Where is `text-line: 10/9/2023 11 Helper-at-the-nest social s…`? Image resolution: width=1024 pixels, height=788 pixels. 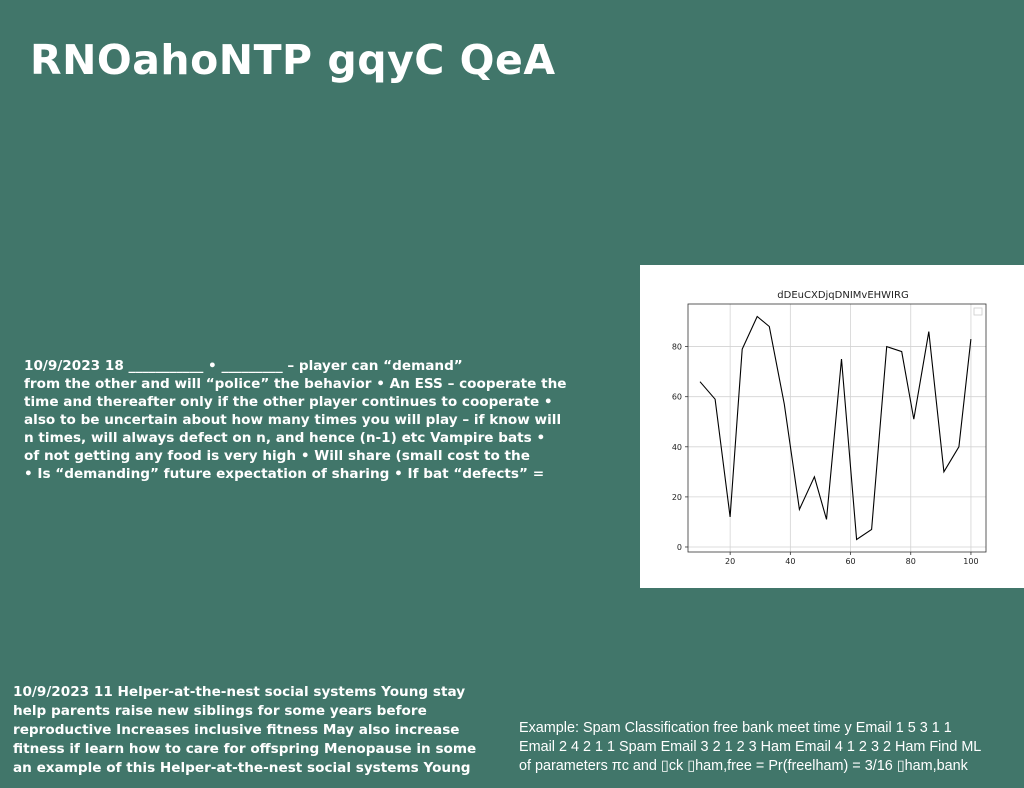 text-line: 10/9/2023 11 Helper-at-the-nest social s… is located at coordinates (239, 692).